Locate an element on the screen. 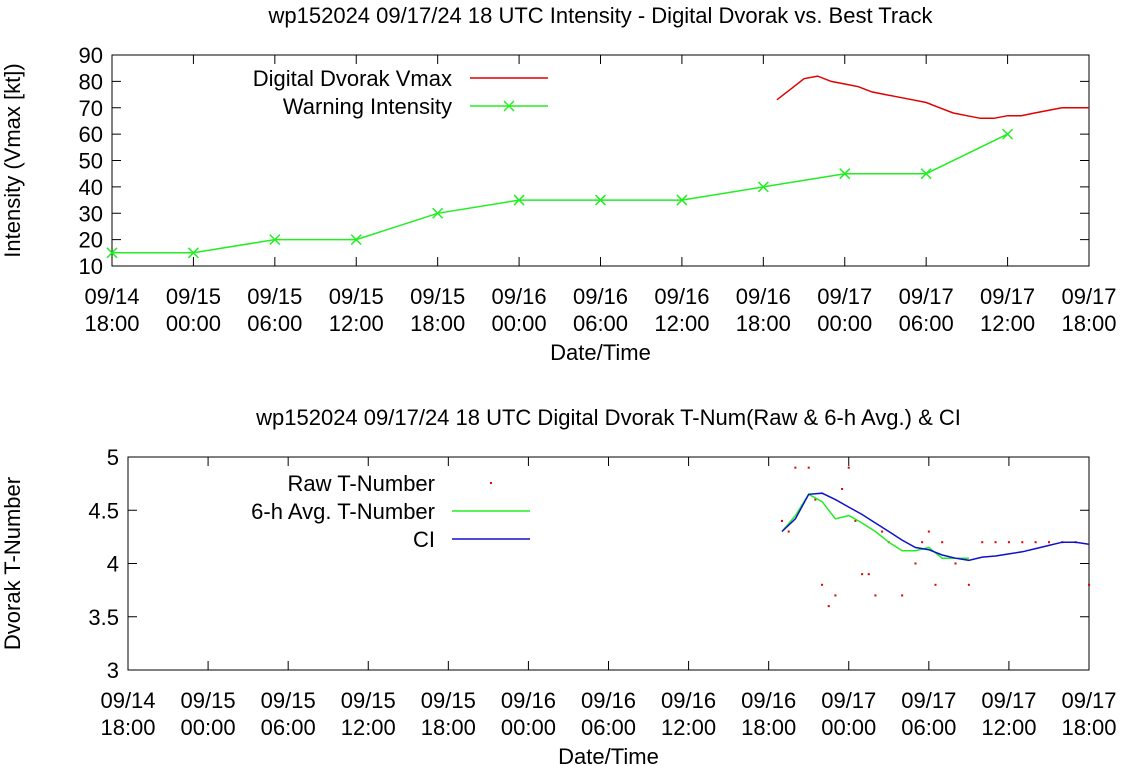 The height and width of the screenshot is (766, 1124). y-tick-label: 30 is located at coordinates (91, 213).